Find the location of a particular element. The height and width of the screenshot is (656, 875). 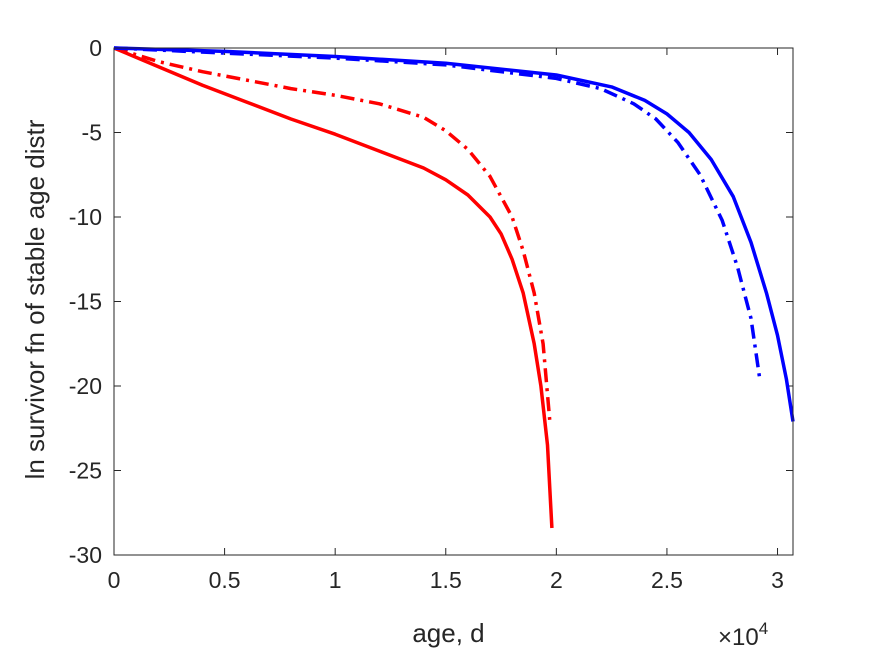

y-tick-label: -10 is located at coordinates (85, 217).